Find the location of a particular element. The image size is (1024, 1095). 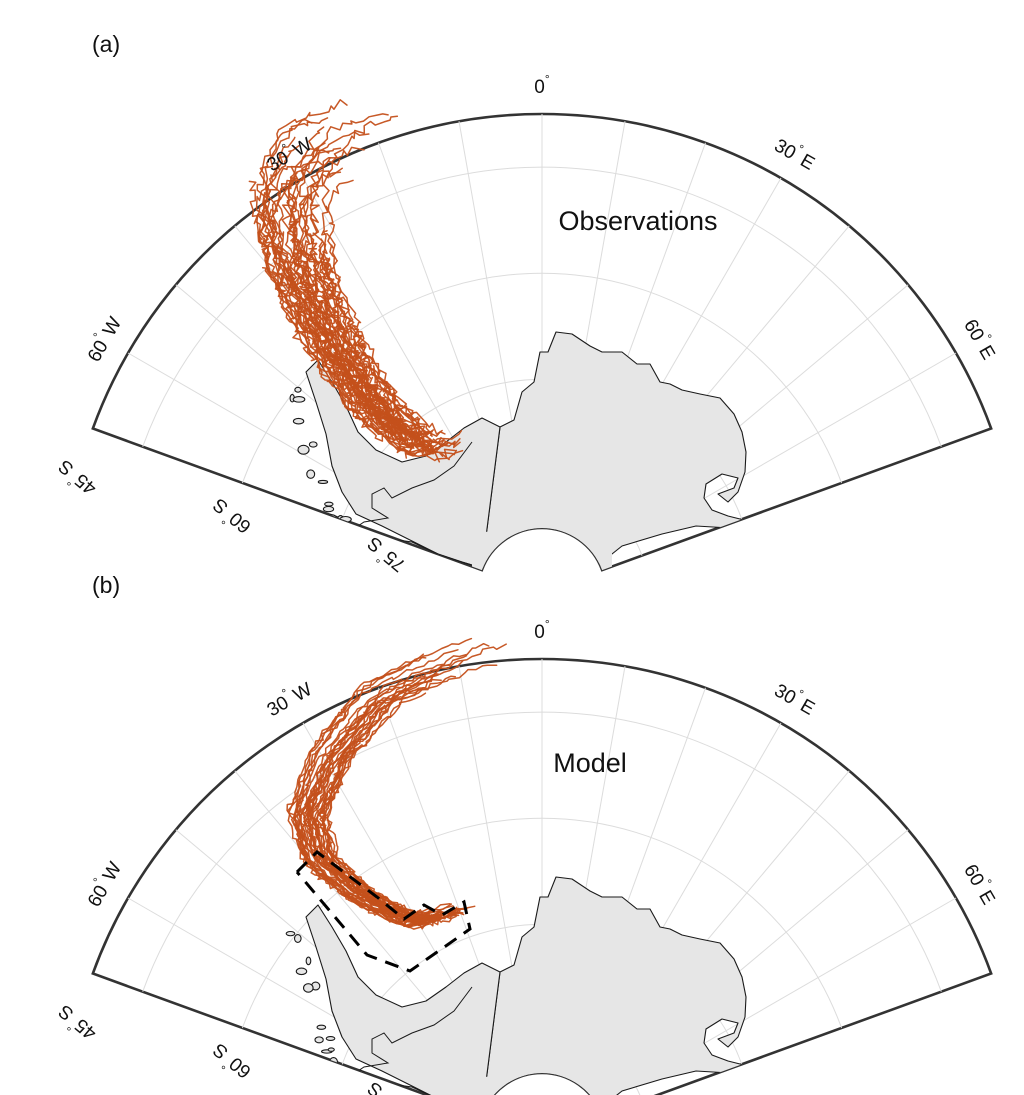

antarctic-peninsula is located at coordinates (403, 999).